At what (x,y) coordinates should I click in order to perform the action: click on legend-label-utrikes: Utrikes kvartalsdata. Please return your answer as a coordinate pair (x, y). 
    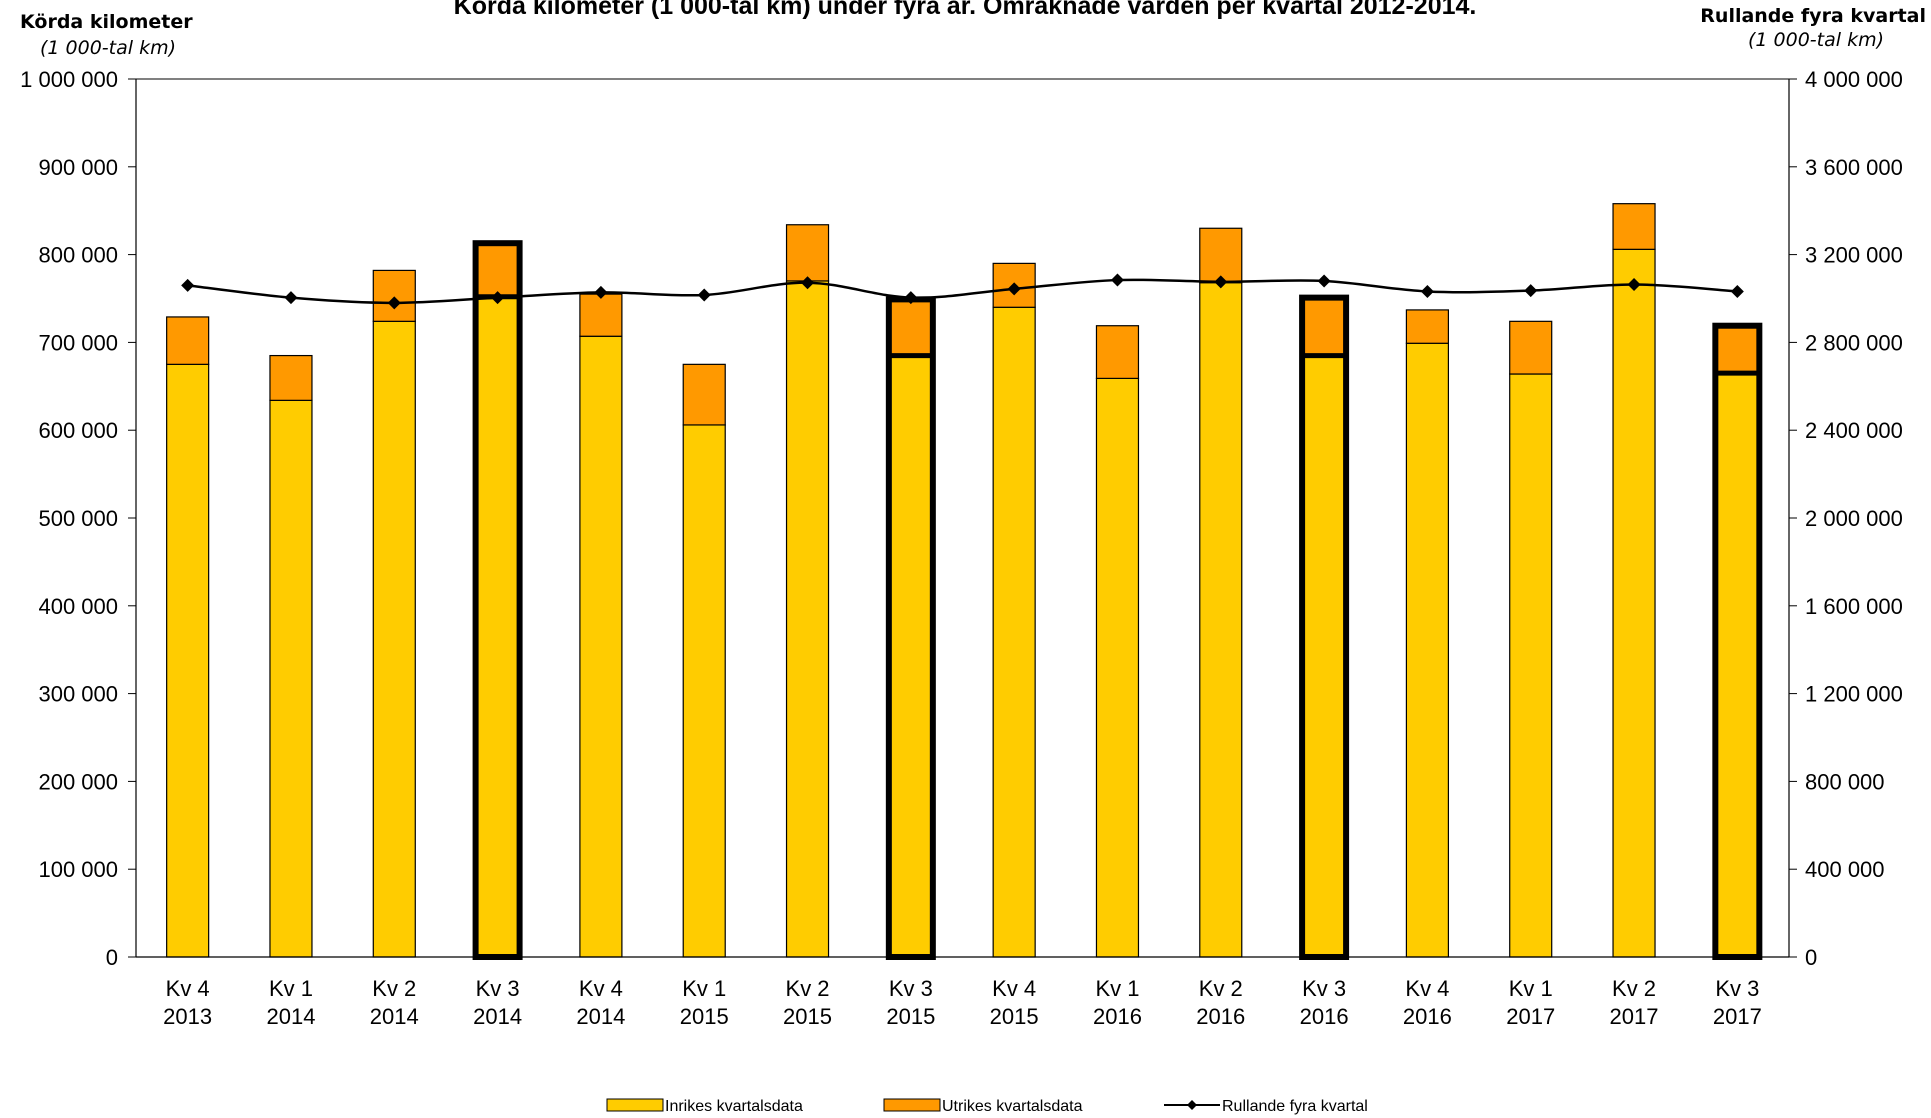
    Looking at the image, I should click on (1012, 1106).